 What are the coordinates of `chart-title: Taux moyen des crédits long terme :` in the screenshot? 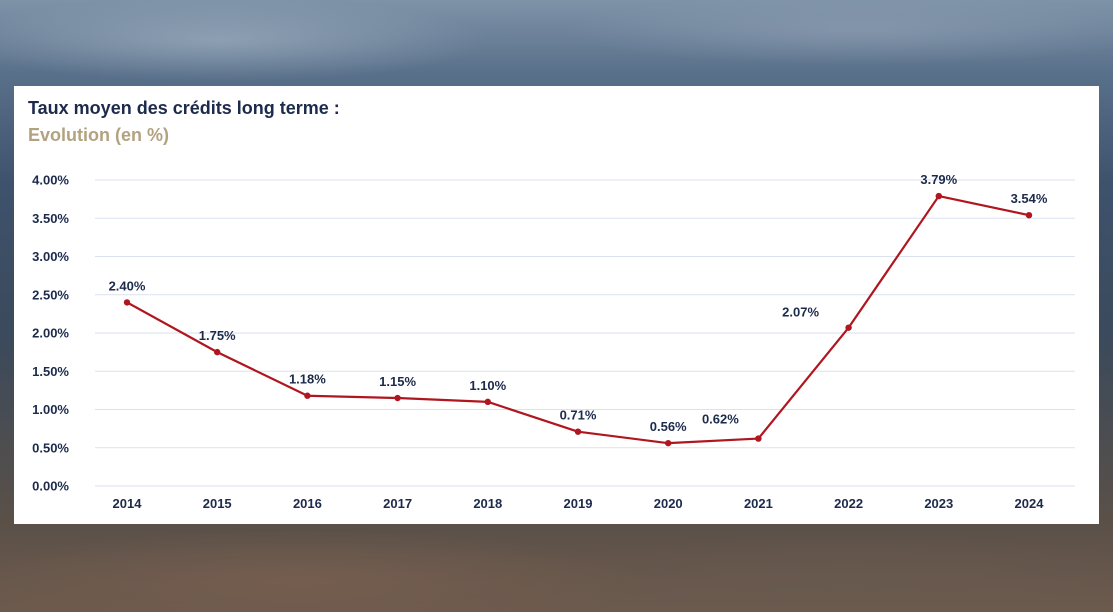 It's located at (184, 108).